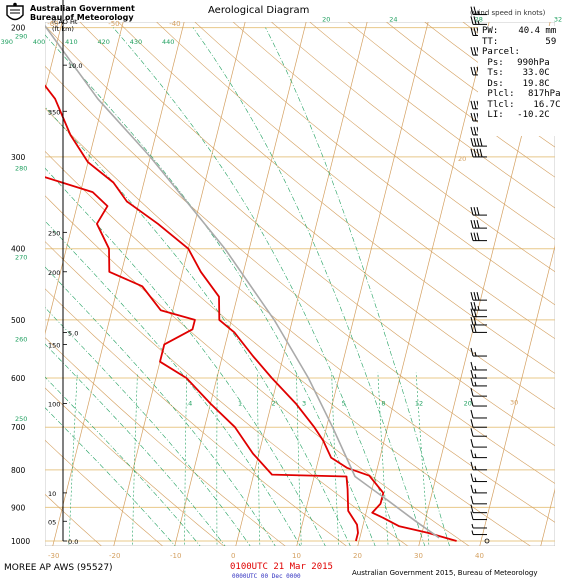 The height and width of the screenshot is (580, 580). What do you see at coordinates (521, 105) in the screenshot?
I see `stat-row: Tlcl: 16.7C` at bounding box center [521, 105].